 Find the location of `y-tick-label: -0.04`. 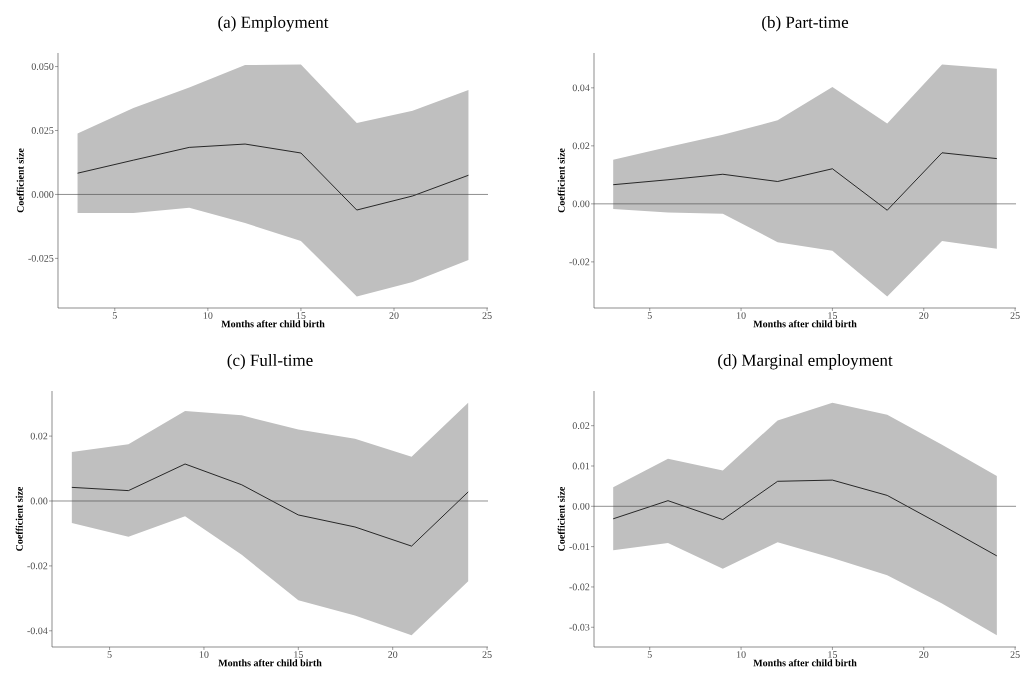

y-tick-label: -0.04 is located at coordinates (37, 631).